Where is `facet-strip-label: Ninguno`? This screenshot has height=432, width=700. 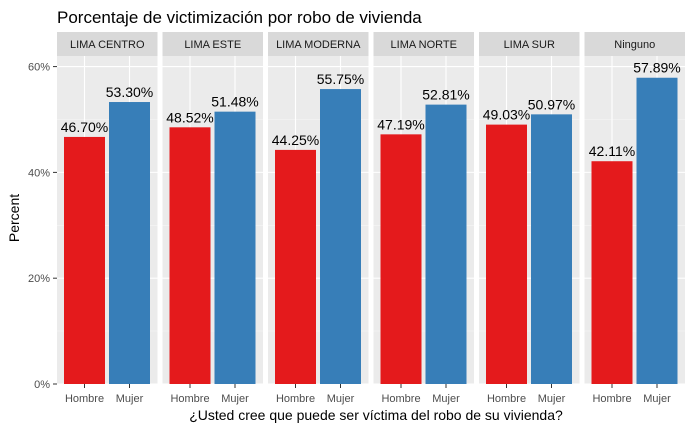
facet-strip-label: Ninguno is located at coordinates (634, 45).